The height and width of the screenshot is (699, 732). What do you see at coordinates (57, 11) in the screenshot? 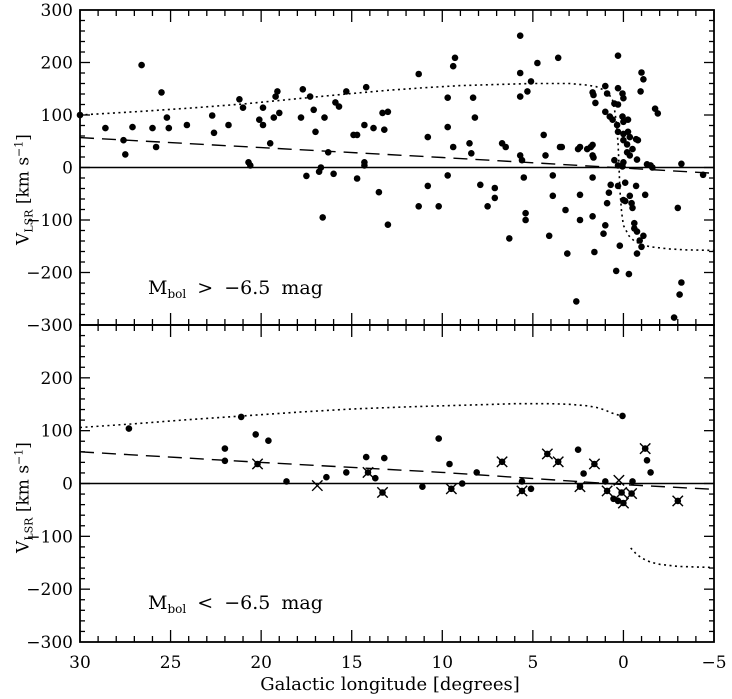
I see `y-tick-label: 300` at bounding box center [57, 11].